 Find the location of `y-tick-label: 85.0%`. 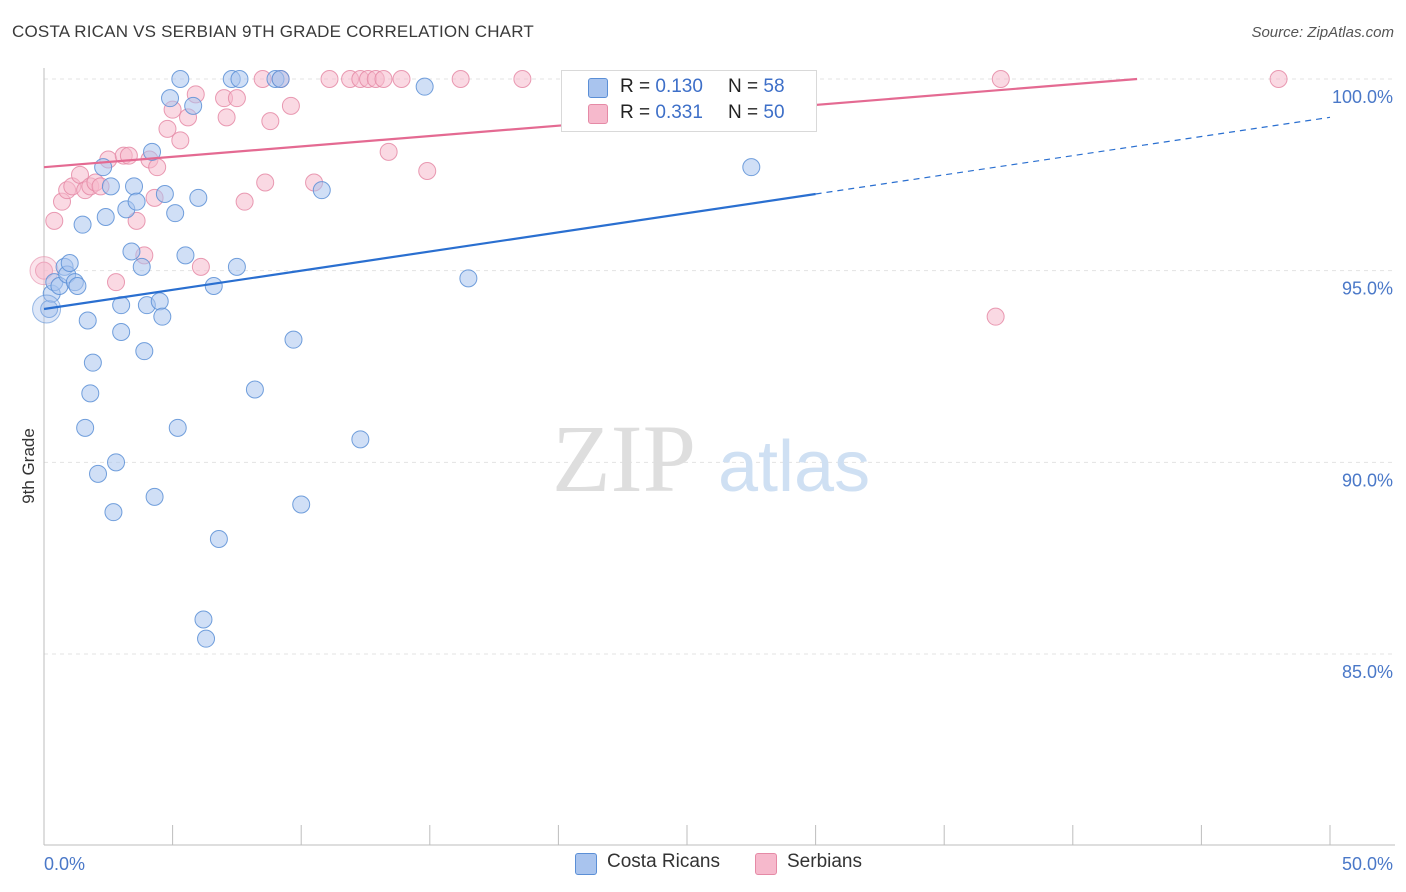

y-tick-label: 85.0% is located at coordinates (1367, 672).